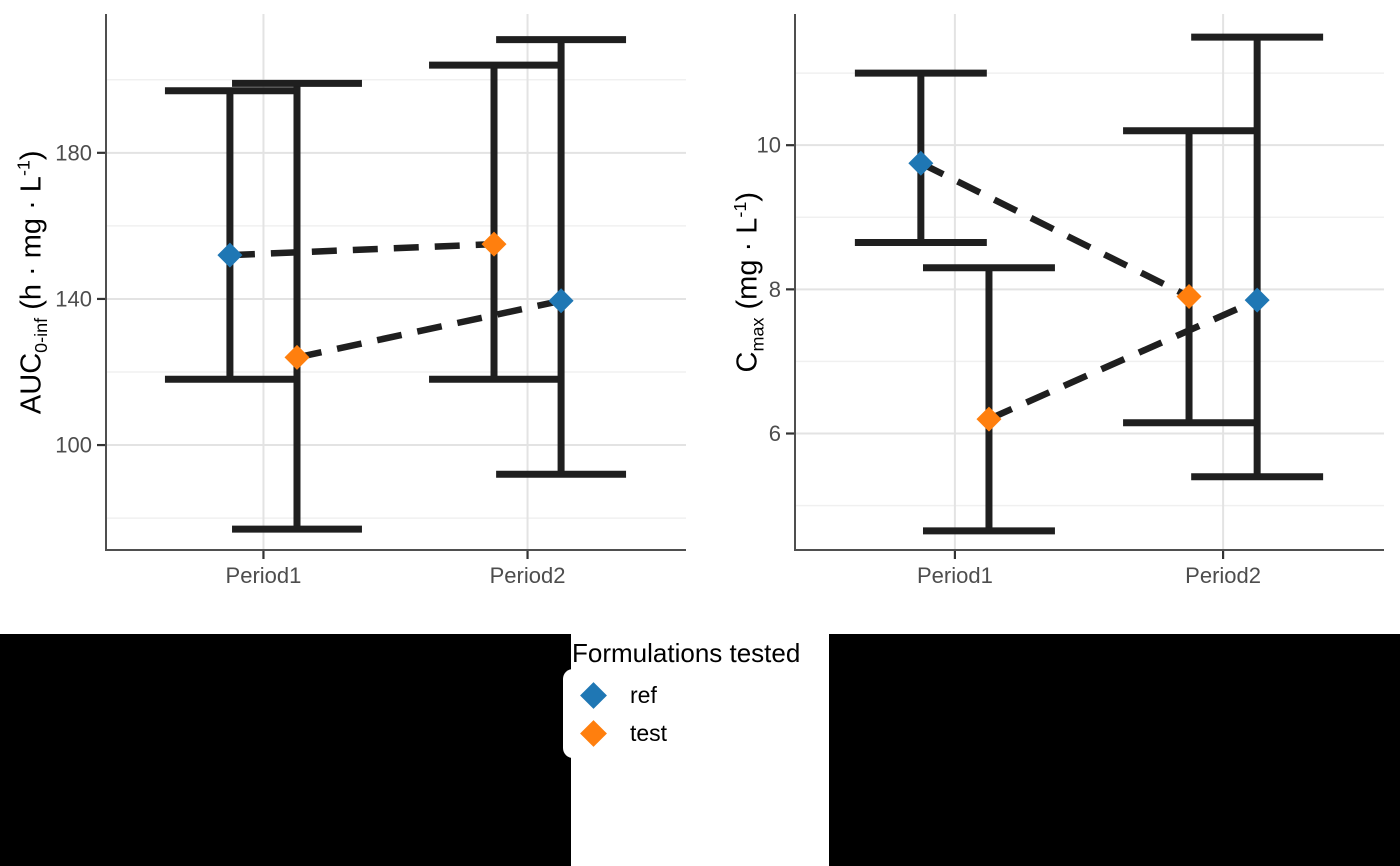  I want to click on y-axis-title-segment: (mg · L, so click(747, 267).